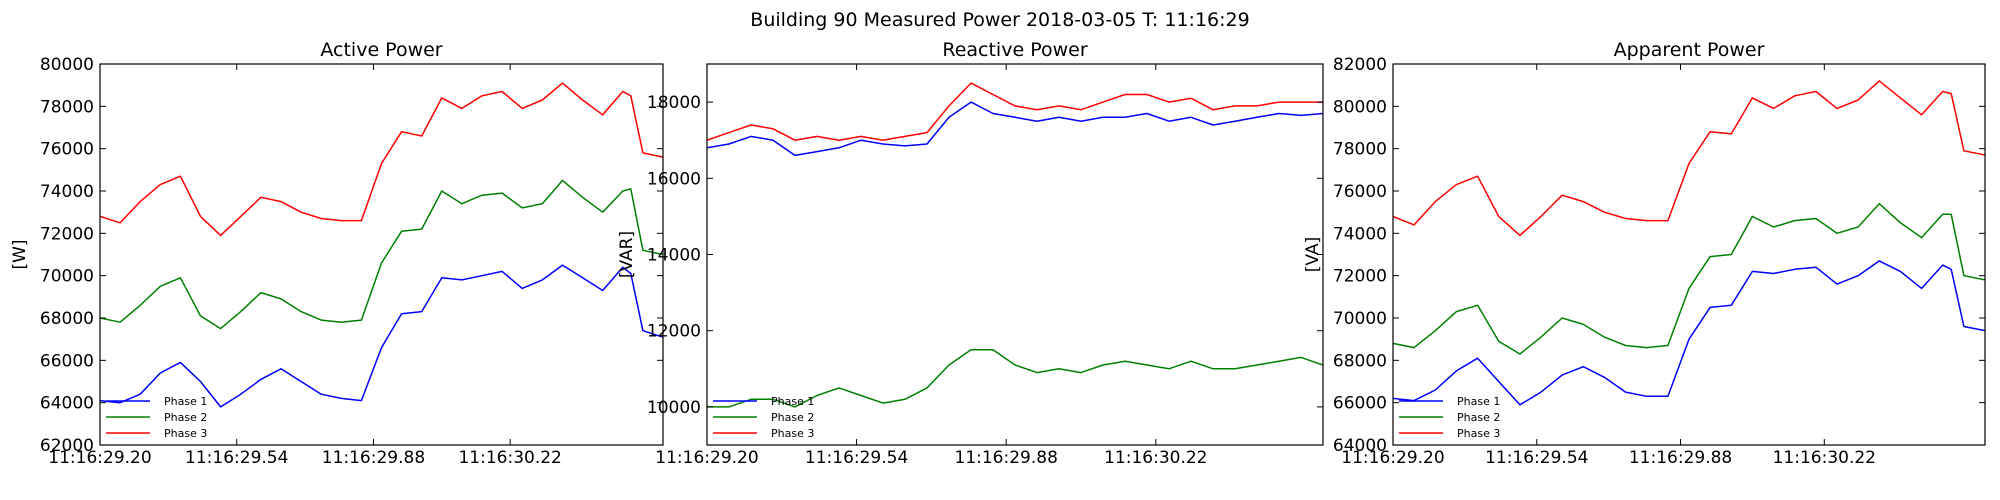 The height and width of the screenshot is (500, 2000). Describe the element at coordinates (381, 50) in the screenshot. I see `chart-title: Active Power` at that location.